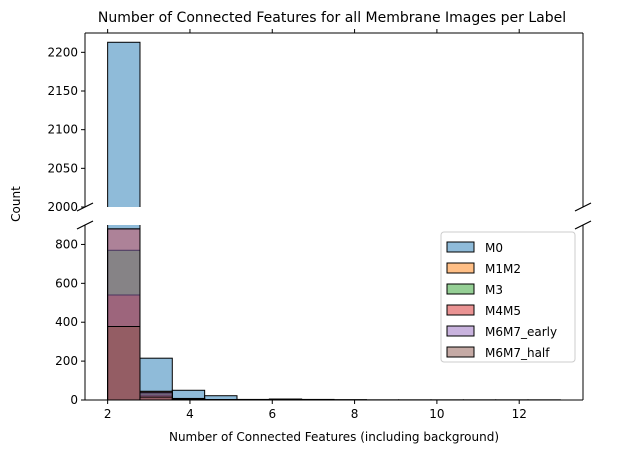  I want to click on y-tick-label-lower: 800, so click(66, 244).